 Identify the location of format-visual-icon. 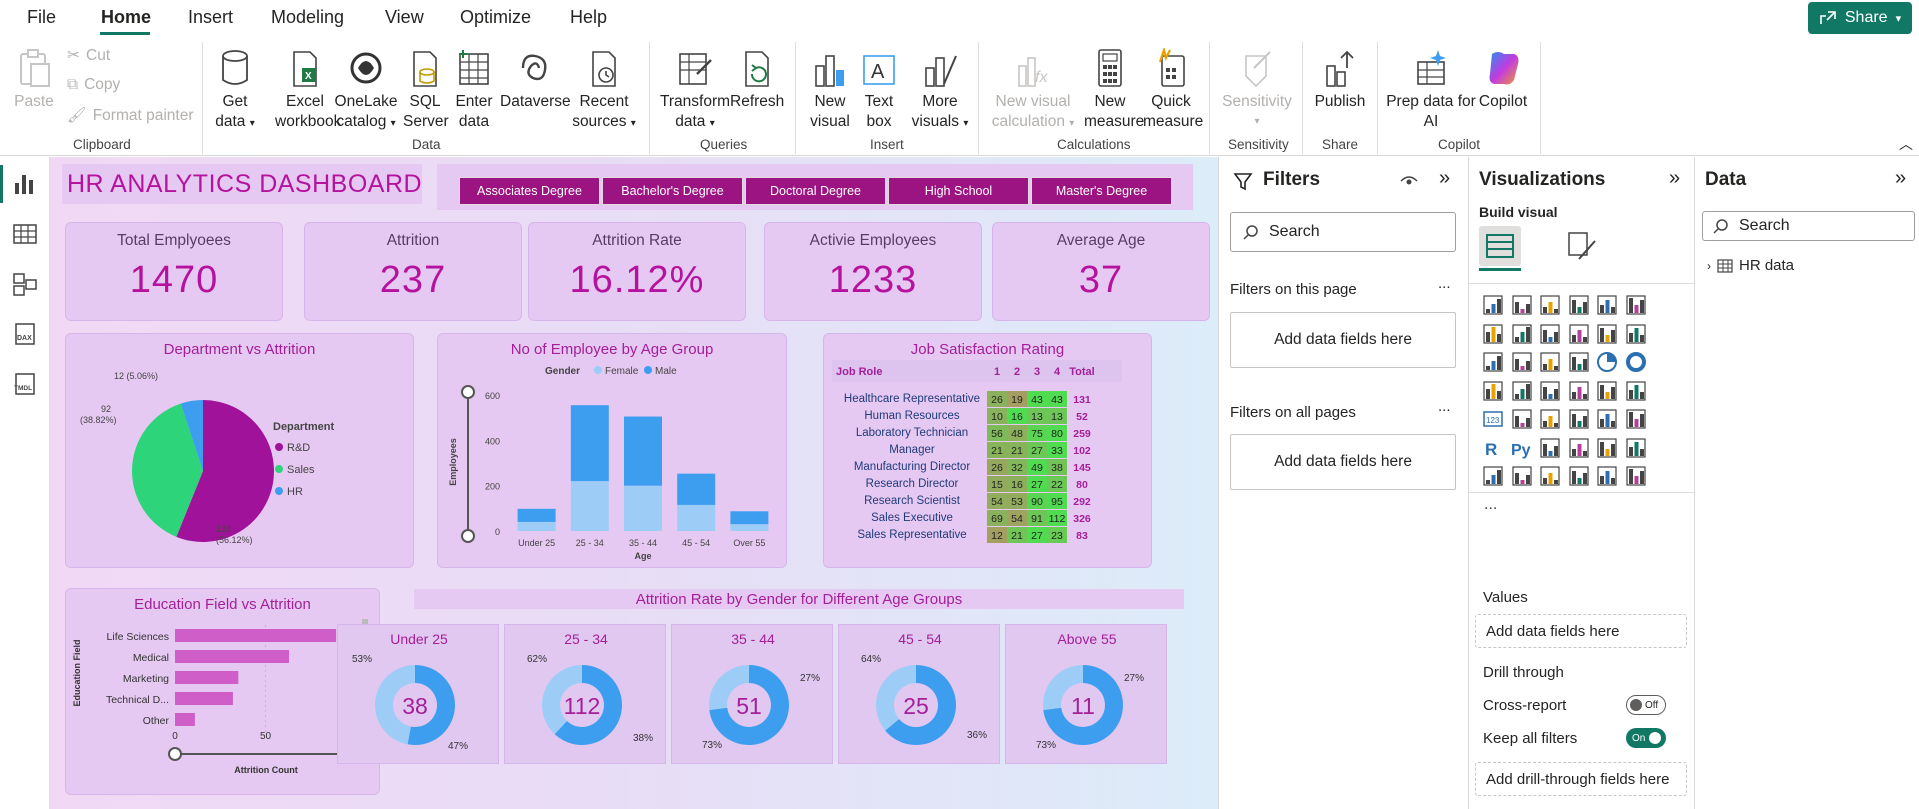
(1582, 246).